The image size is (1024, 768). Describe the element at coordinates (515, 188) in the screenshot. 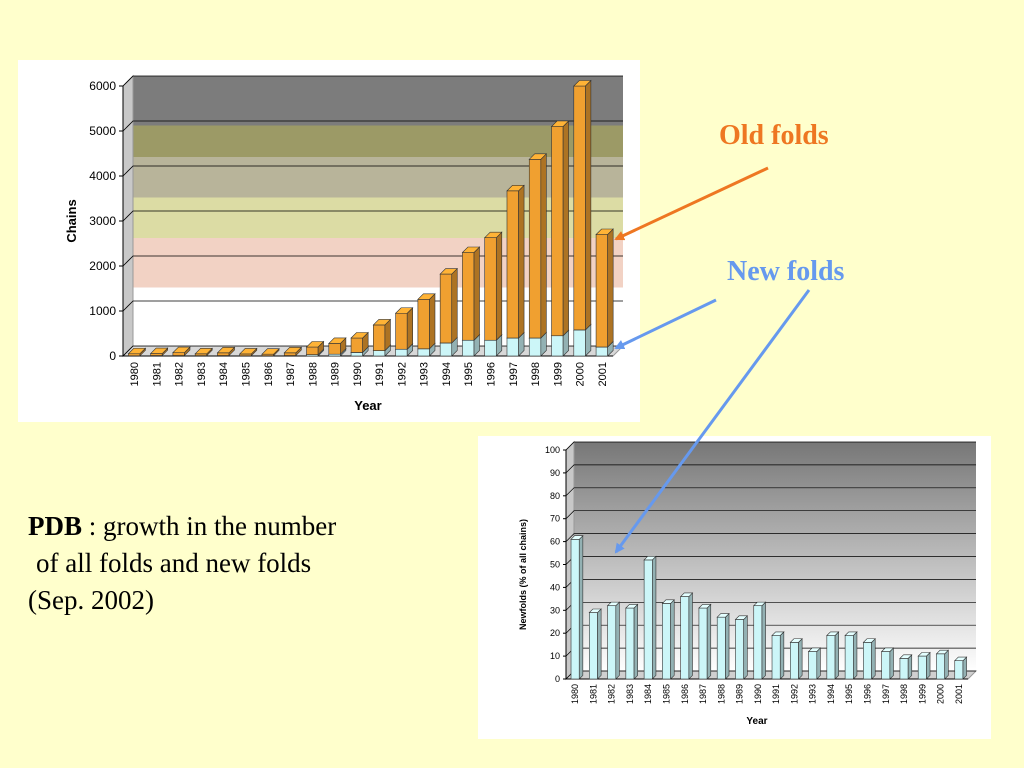

I see `chains-bar-old-1997-top` at that location.